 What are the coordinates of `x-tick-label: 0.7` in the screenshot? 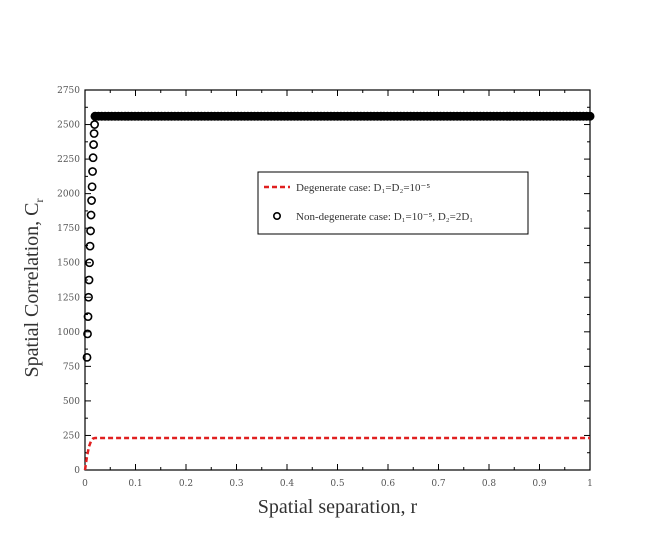 It's located at (438, 484).